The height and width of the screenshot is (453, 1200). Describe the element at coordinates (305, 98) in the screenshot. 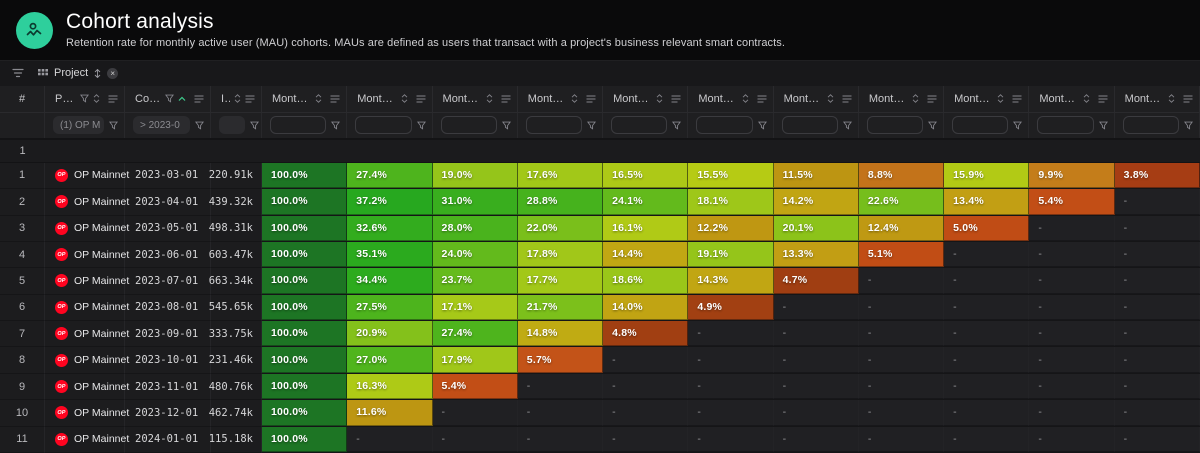

I see `column-header-month: Month 0` at that location.